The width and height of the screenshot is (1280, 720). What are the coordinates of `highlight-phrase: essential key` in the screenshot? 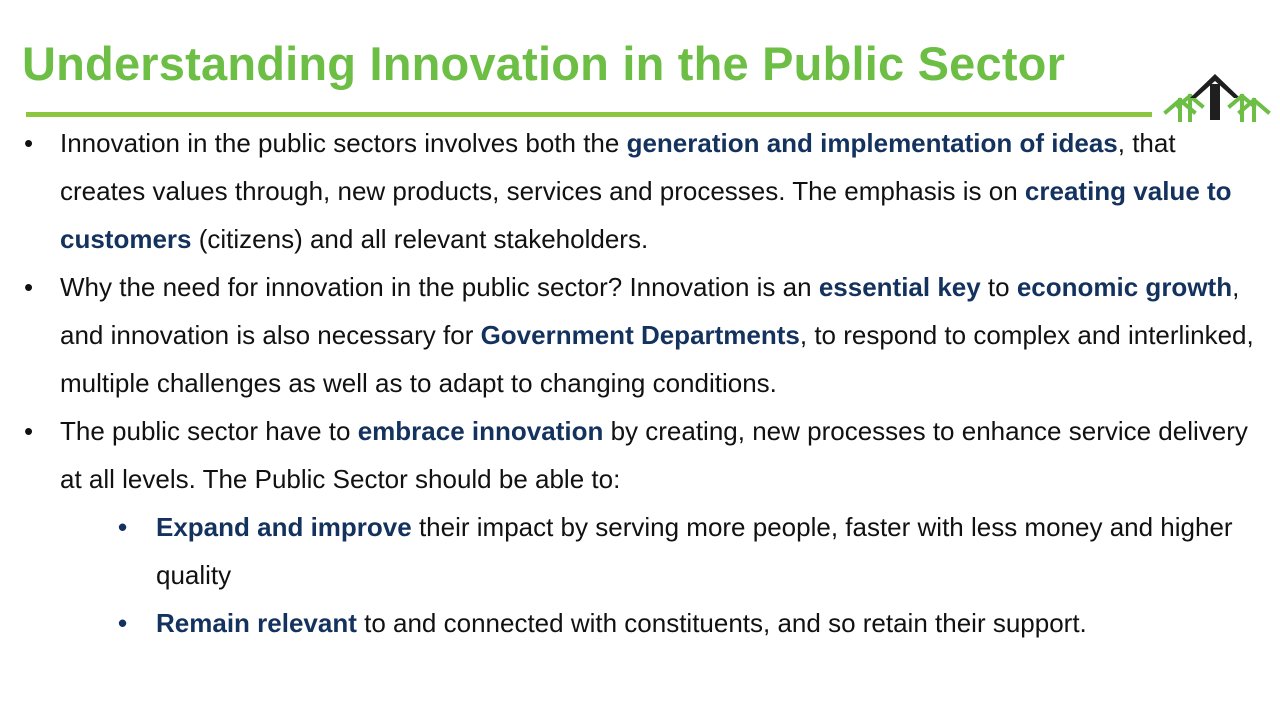 It's located at (899, 287).